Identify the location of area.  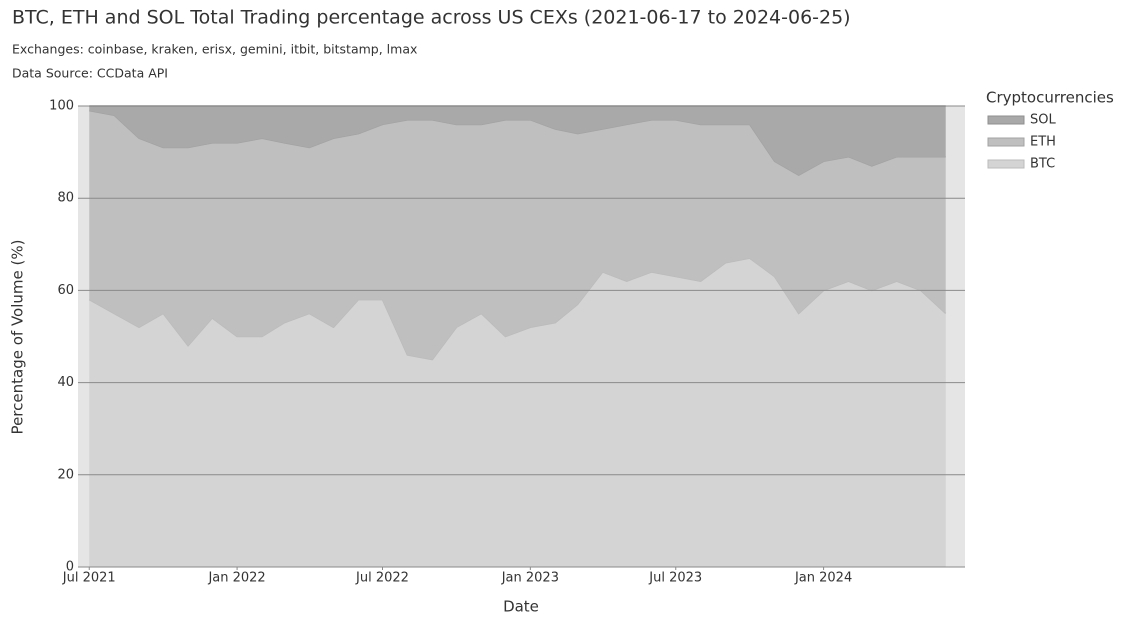
(517, 141).